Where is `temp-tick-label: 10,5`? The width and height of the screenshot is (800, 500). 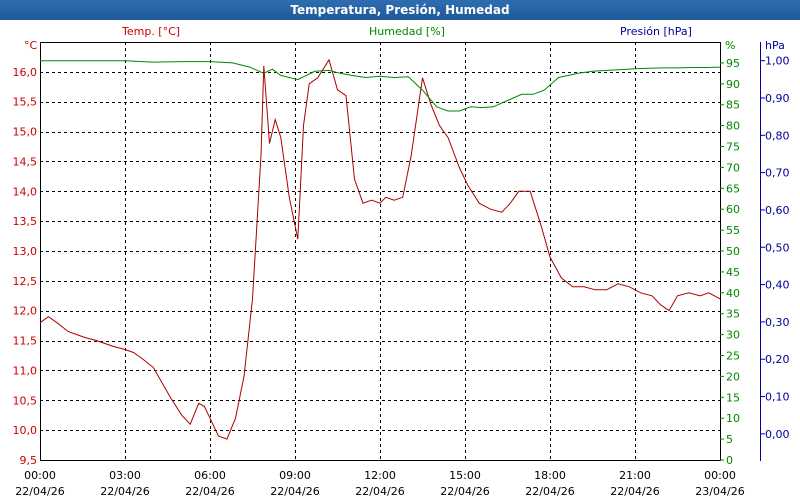 temp-tick-label: 10,5 is located at coordinates (25, 400).